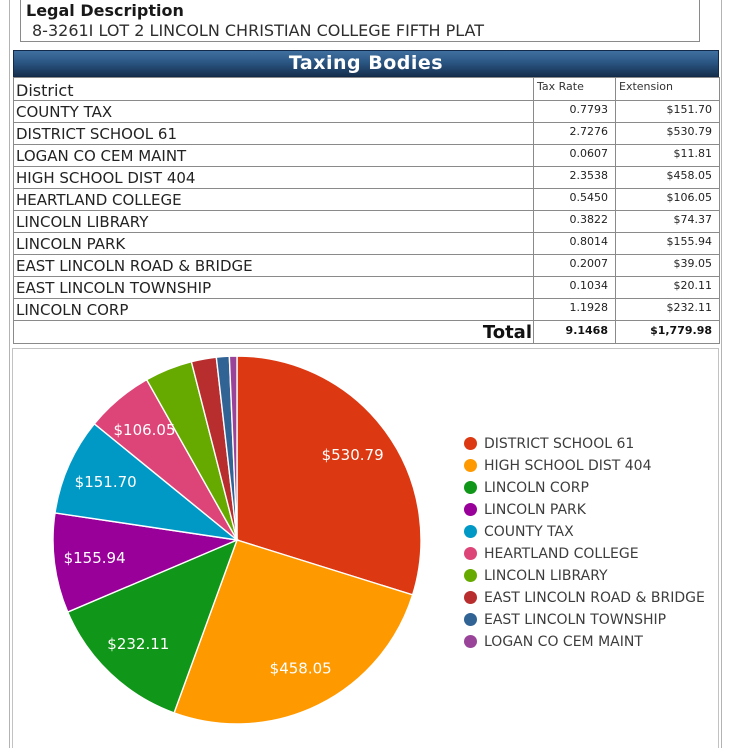  What do you see at coordinates (574, 243) in the screenshot?
I see `tax-rate-cell: 0.8014` at bounding box center [574, 243].